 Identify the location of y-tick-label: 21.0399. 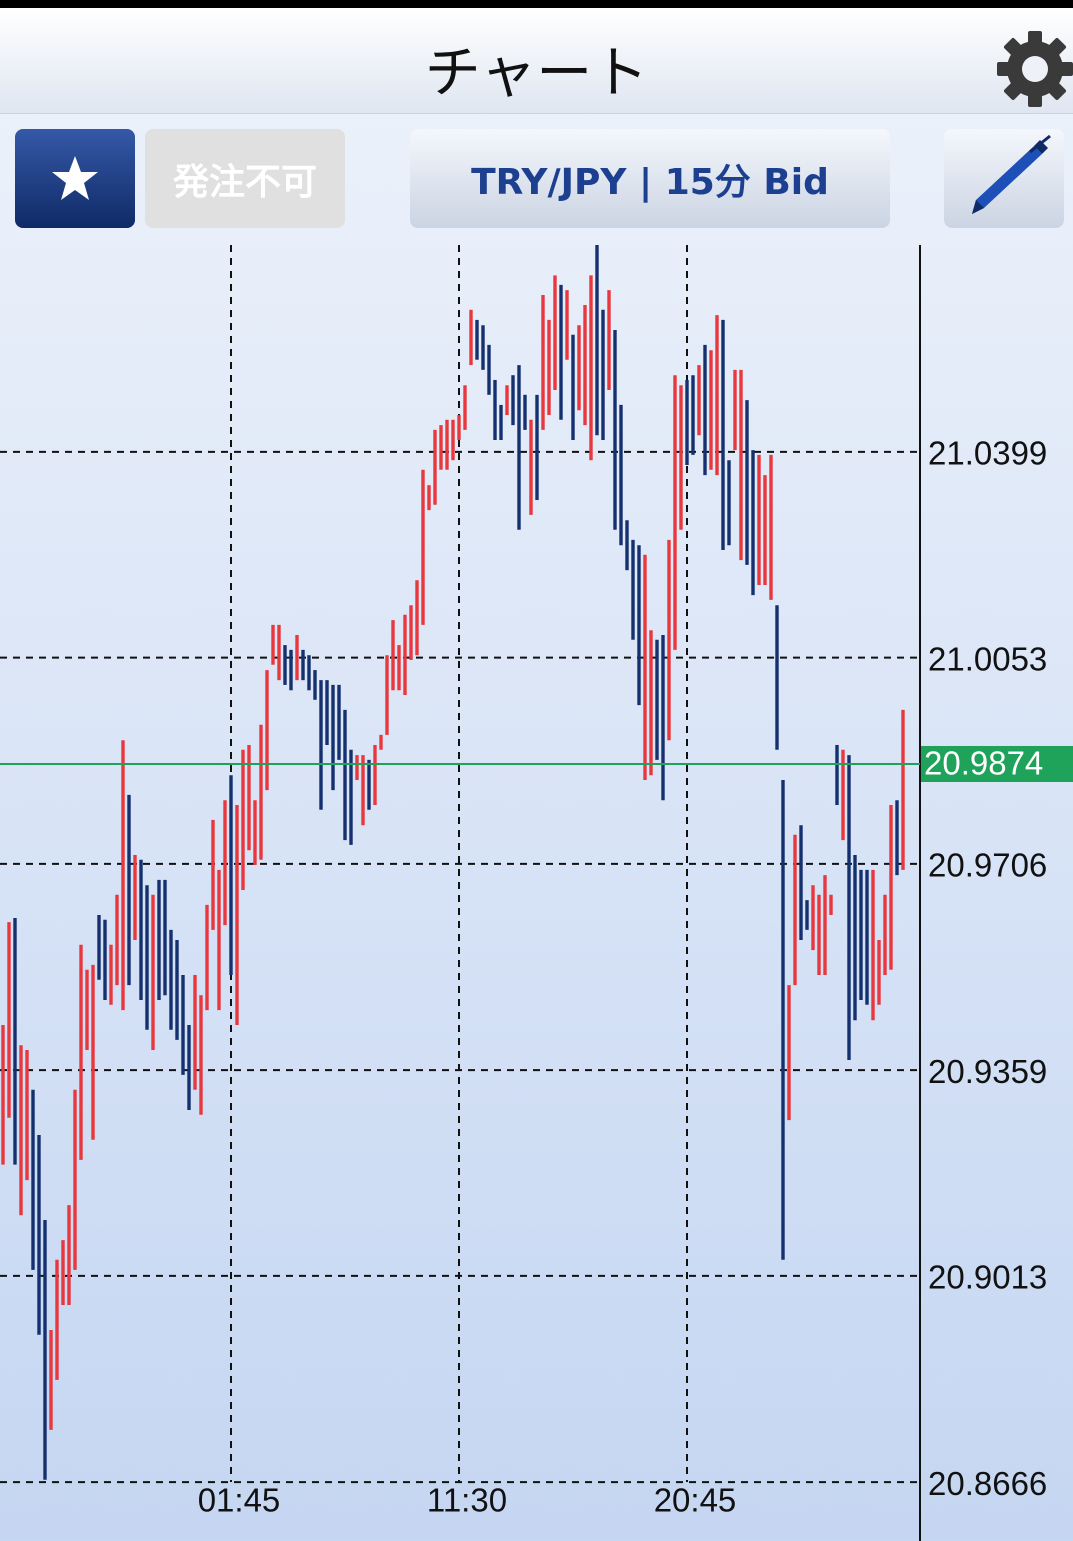
(987, 453).